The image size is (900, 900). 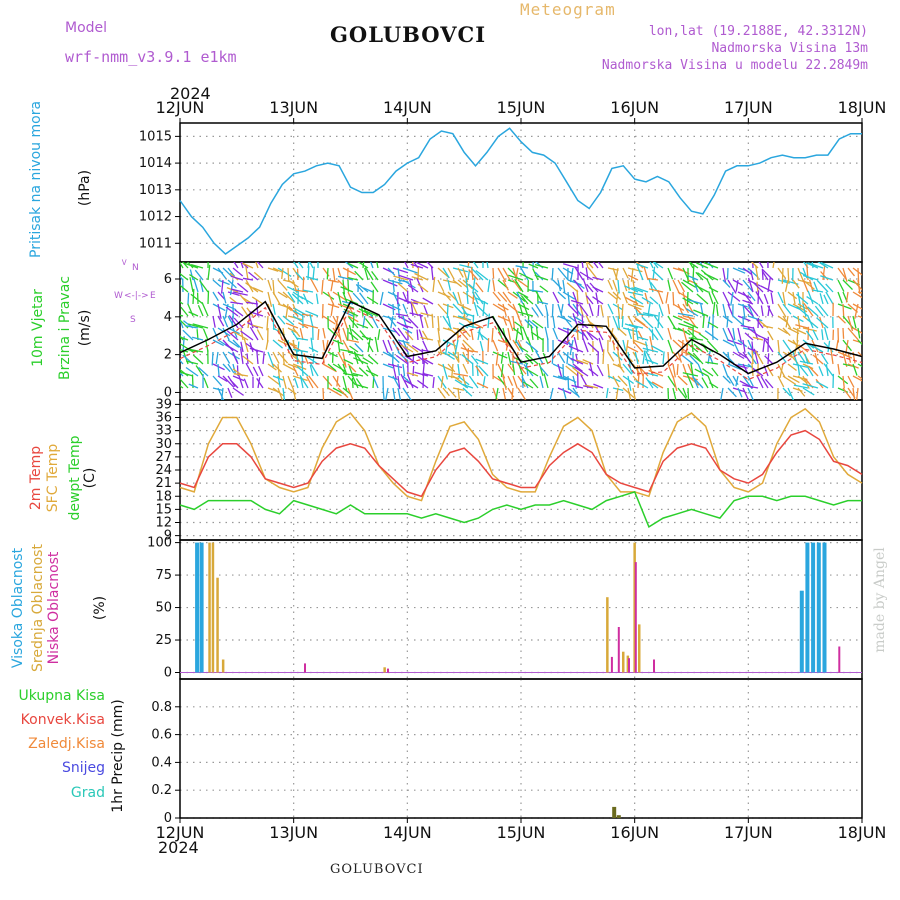 I want to click on precip-bar, so click(x=618, y=816).